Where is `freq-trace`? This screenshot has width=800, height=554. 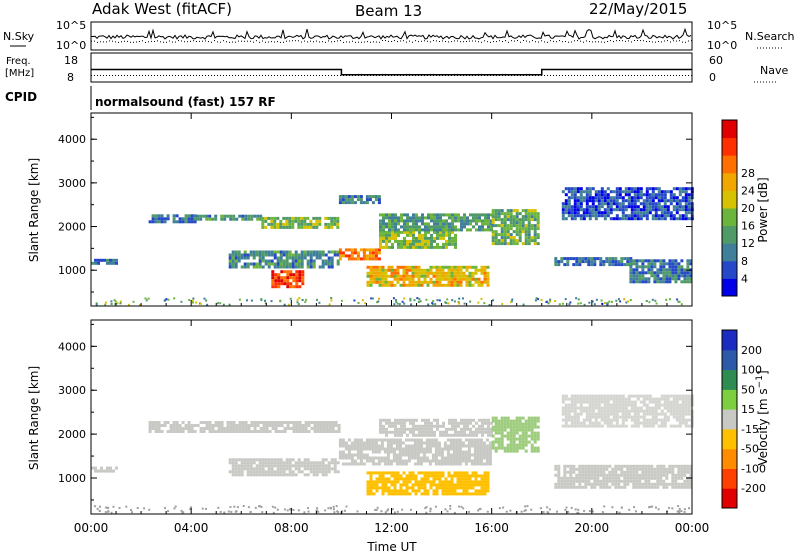
freq-trace is located at coordinates (391, 72).